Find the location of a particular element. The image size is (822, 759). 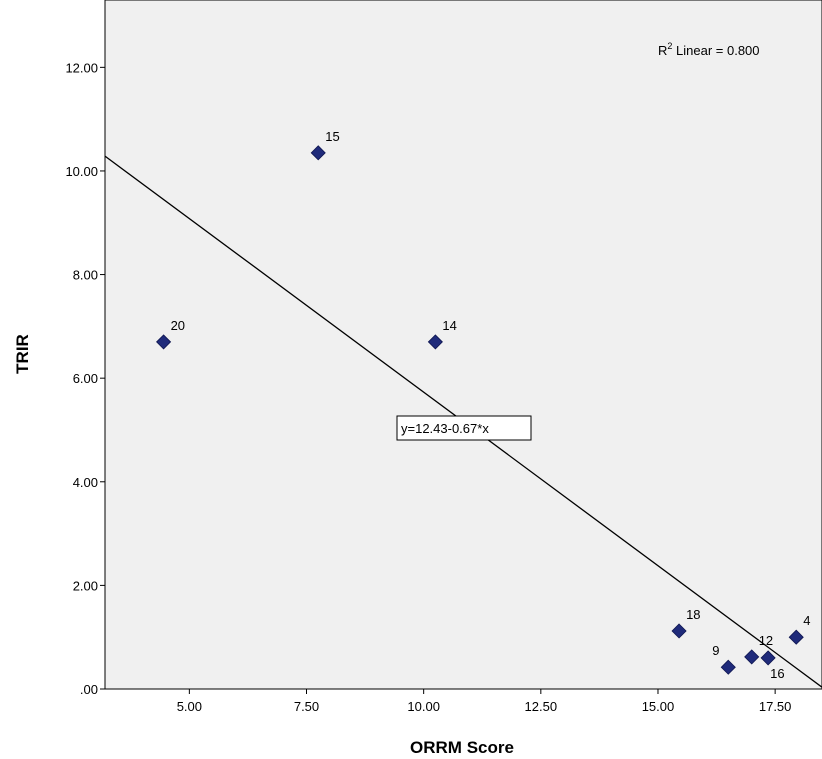

y-tick-label: 8.00 is located at coordinates (85, 275).